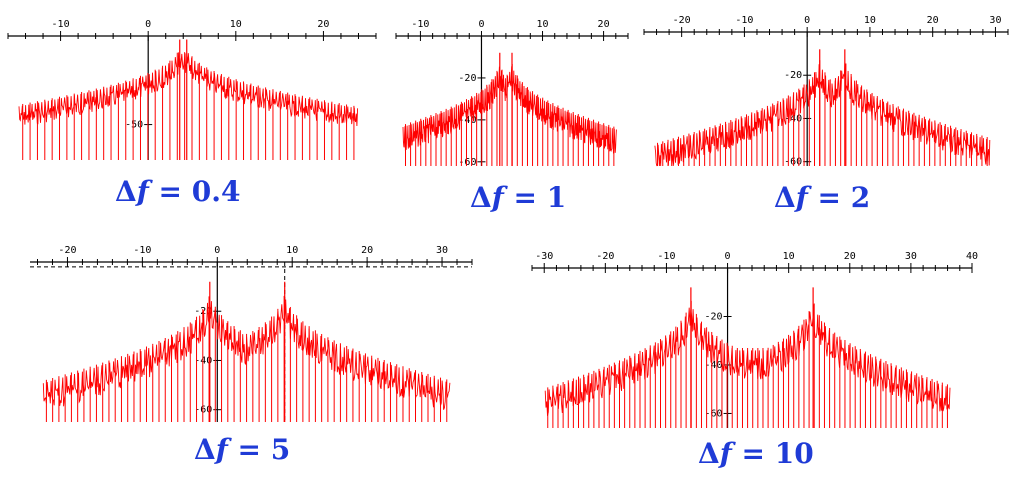 The height and width of the screenshot is (479, 1024). I want to click on caption-3: Δf = 5, so click(242, 449).